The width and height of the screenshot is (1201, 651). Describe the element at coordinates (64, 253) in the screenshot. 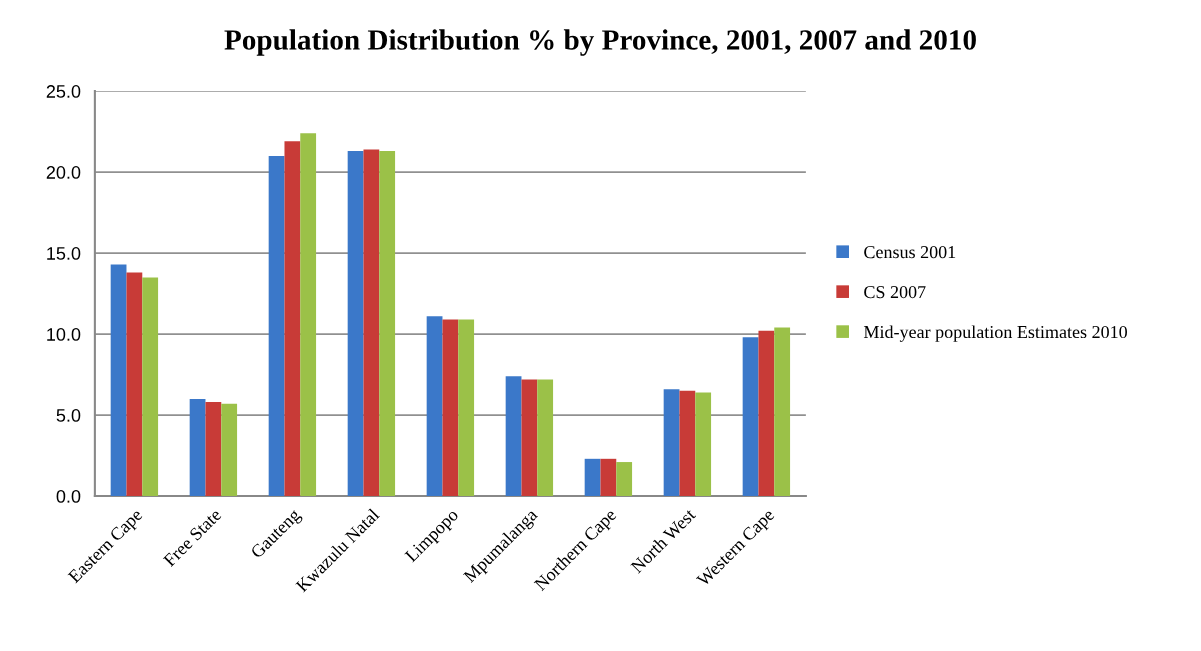

I see `y-tick-label: 15.0` at that location.